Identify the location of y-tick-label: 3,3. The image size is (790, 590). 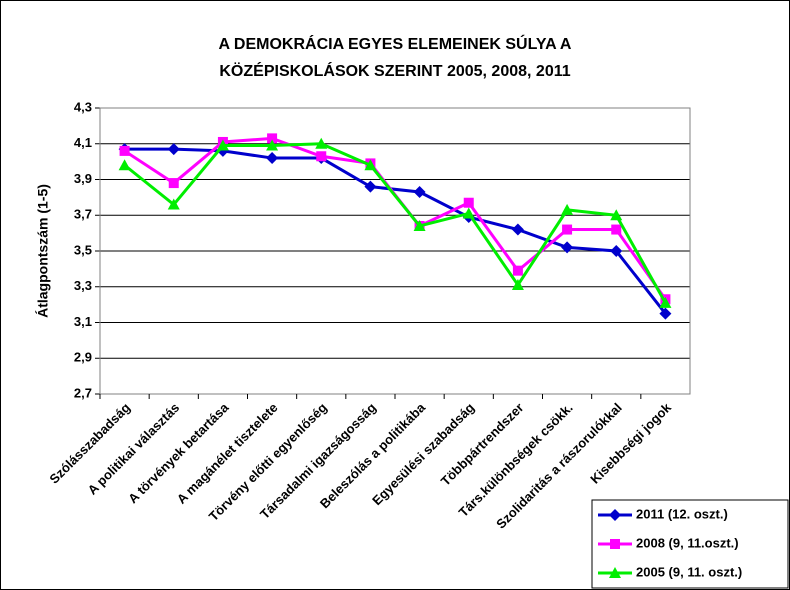
(83, 285).